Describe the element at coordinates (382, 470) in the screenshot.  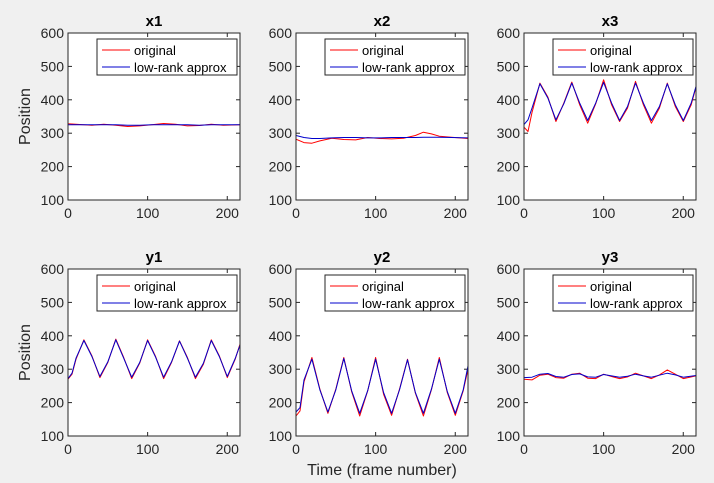
I see `figure-xlabel: Time (frame number)` at that location.